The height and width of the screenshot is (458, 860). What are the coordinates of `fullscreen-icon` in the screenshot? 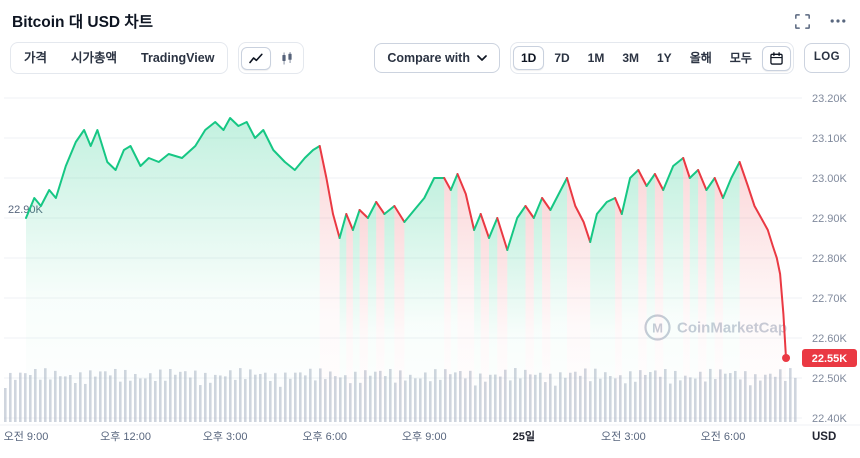 It's located at (802, 21).